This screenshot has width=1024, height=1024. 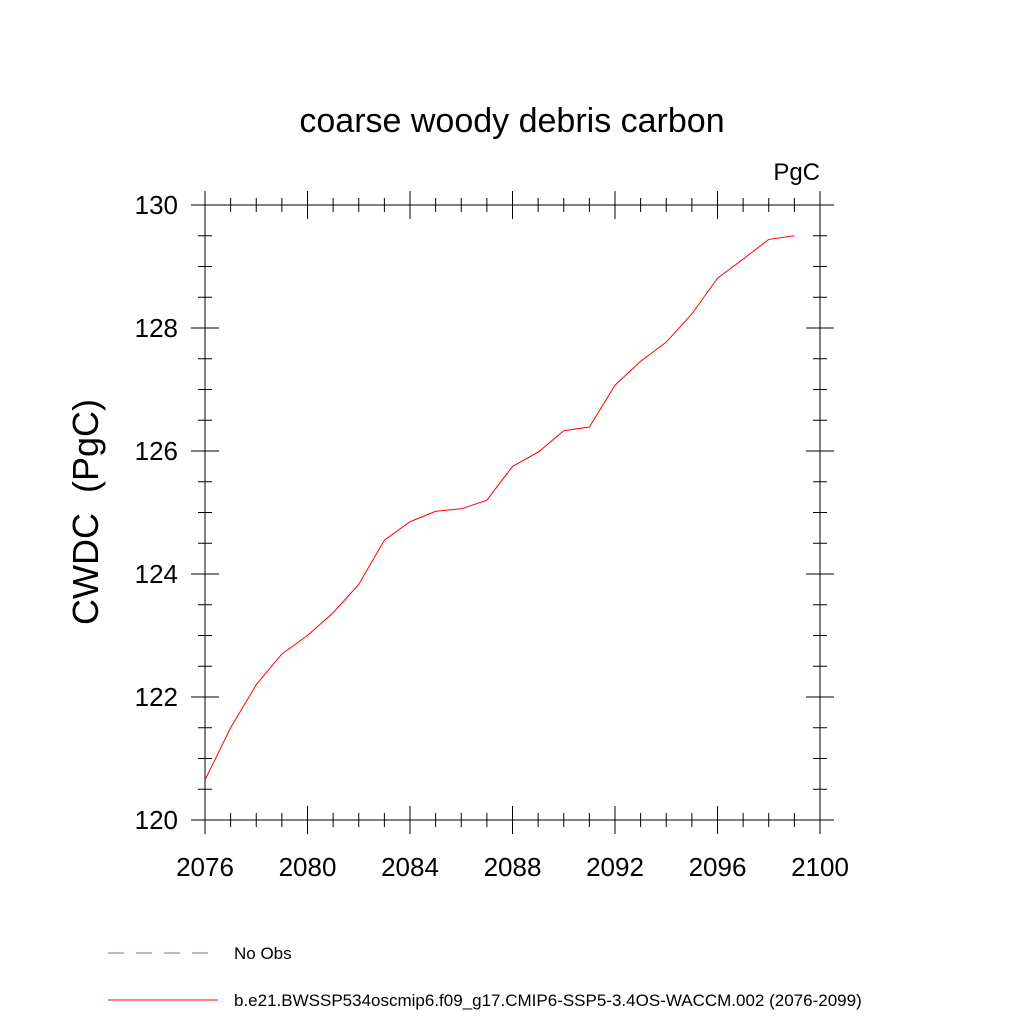 What do you see at coordinates (156, 574) in the screenshot?
I see `y-tick-label: 124` at bounding box center [156, 574].